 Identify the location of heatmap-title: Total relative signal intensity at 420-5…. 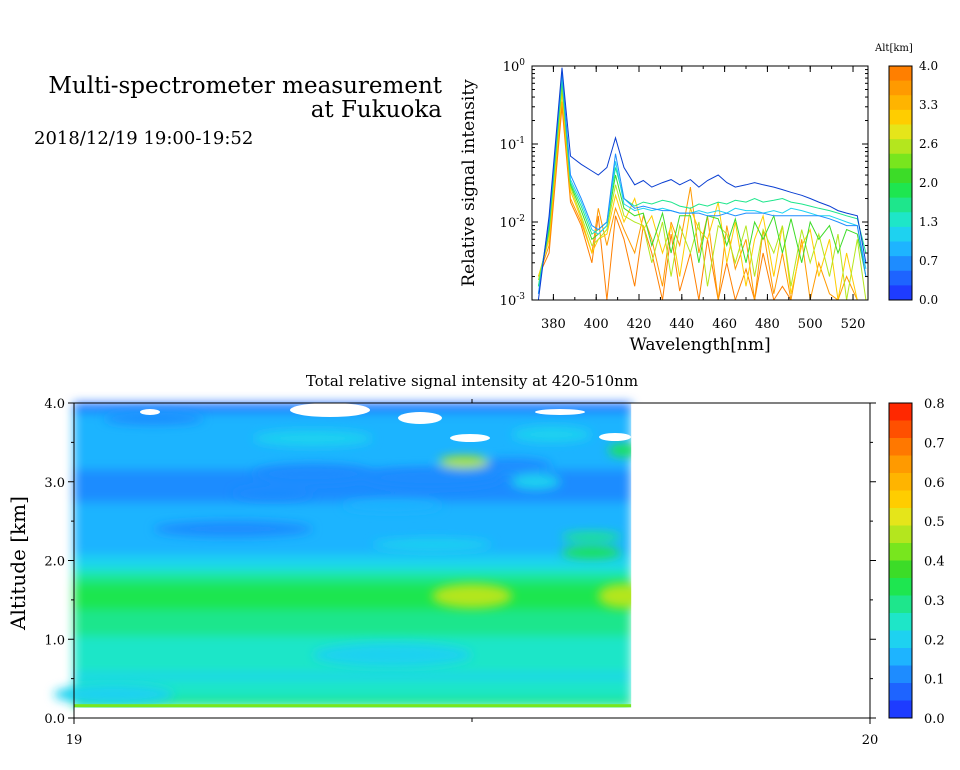
(472, 381).